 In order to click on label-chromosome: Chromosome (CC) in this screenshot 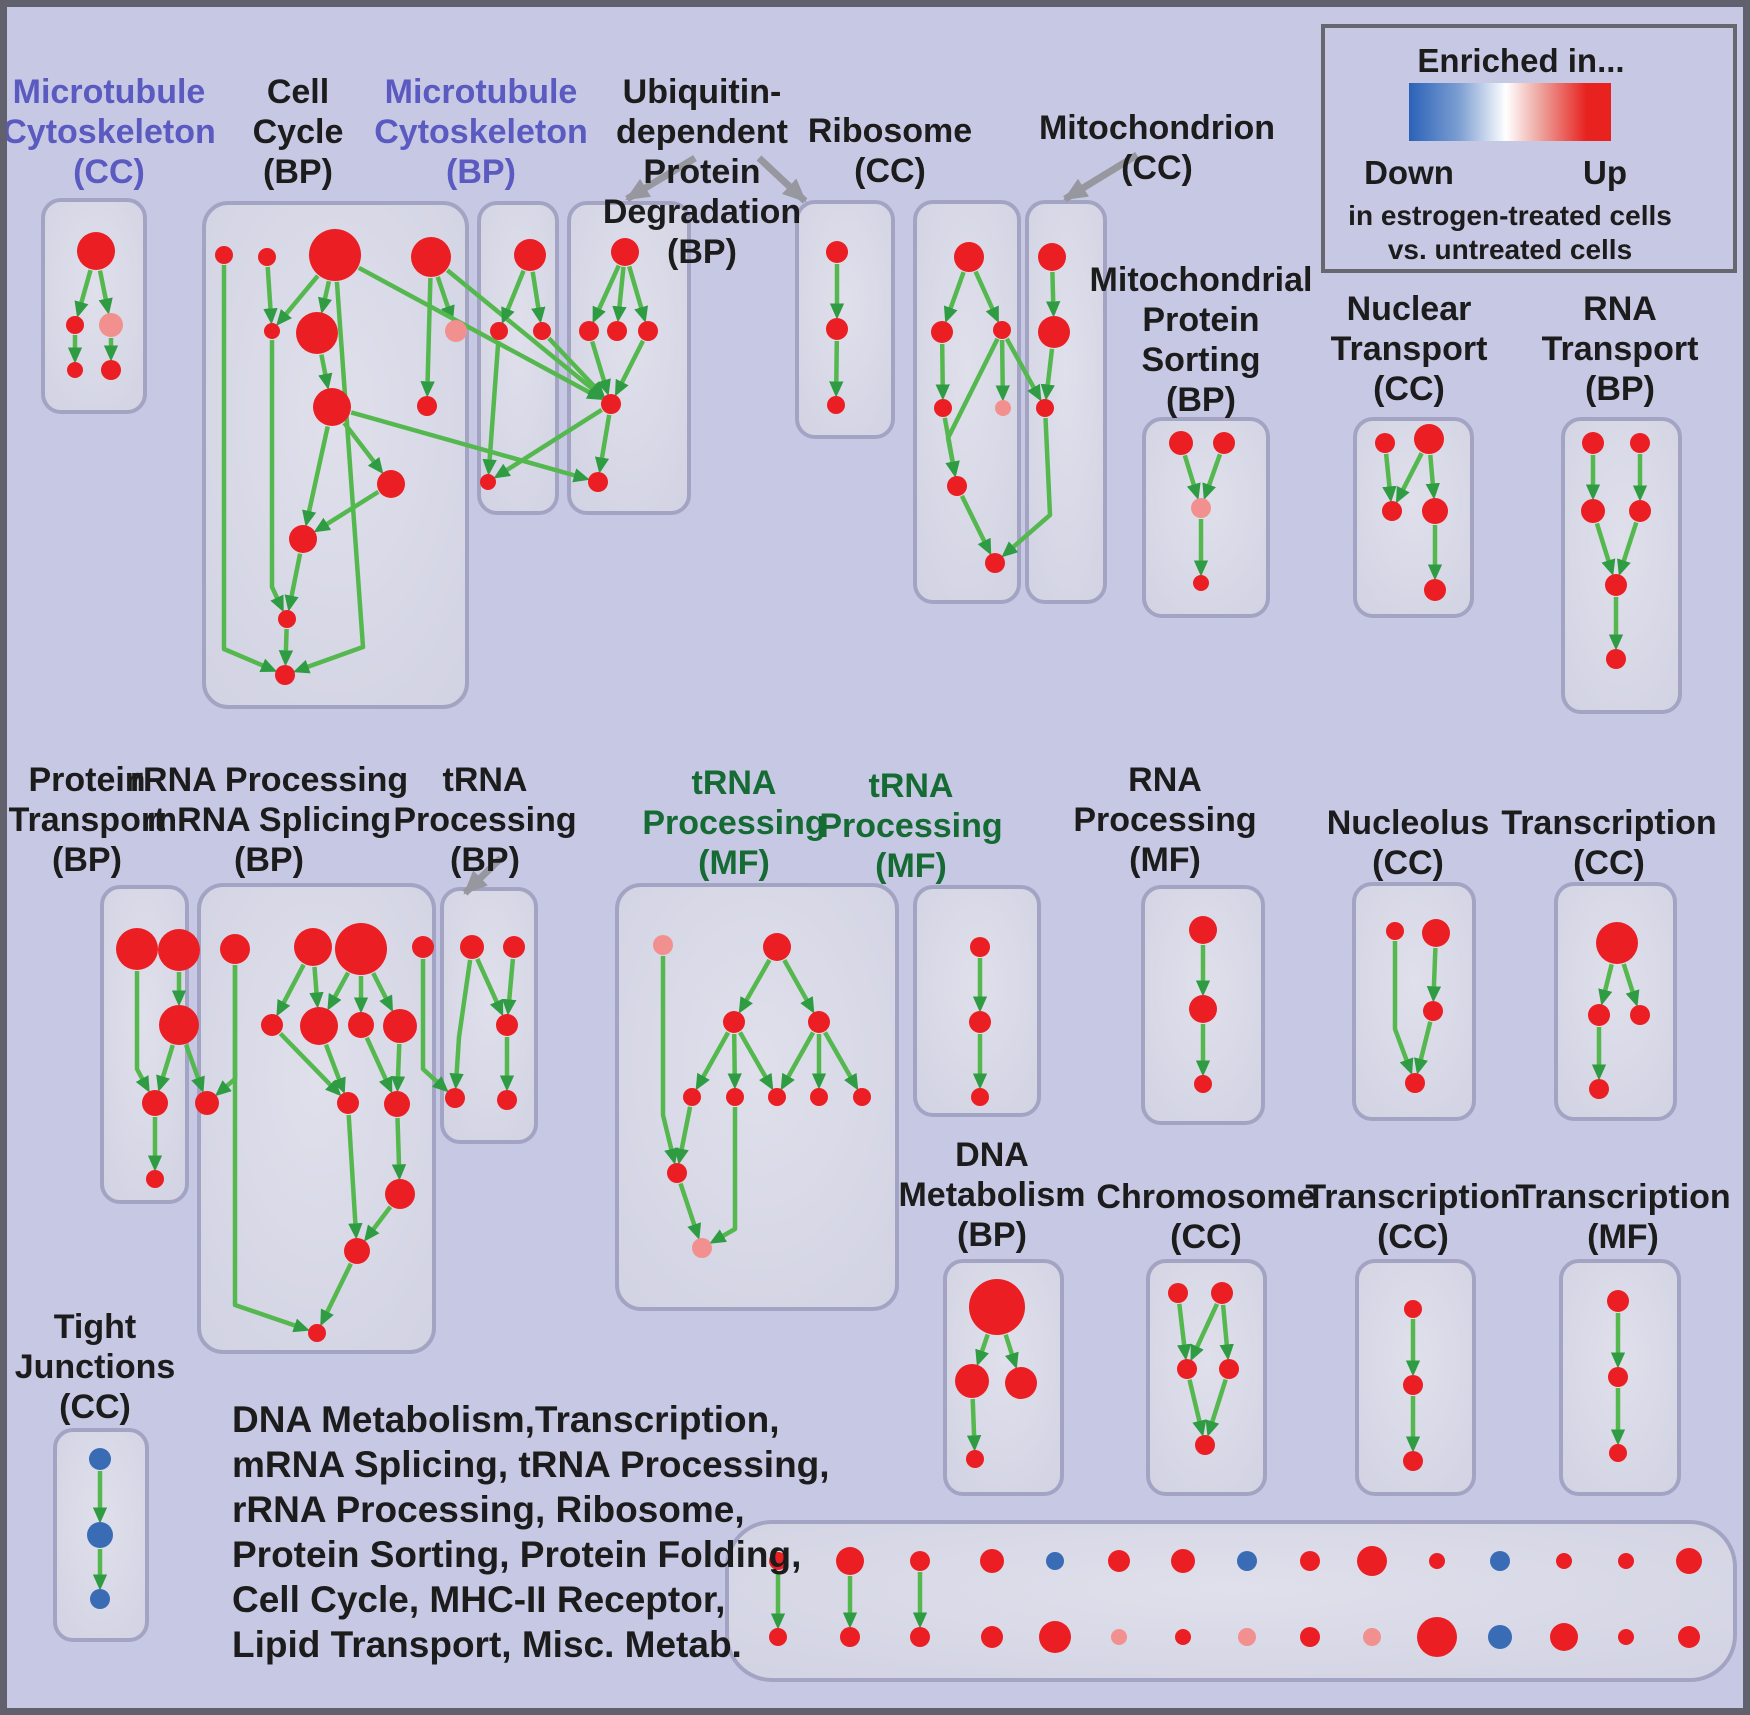, I will do `click(1206, 1217)`.